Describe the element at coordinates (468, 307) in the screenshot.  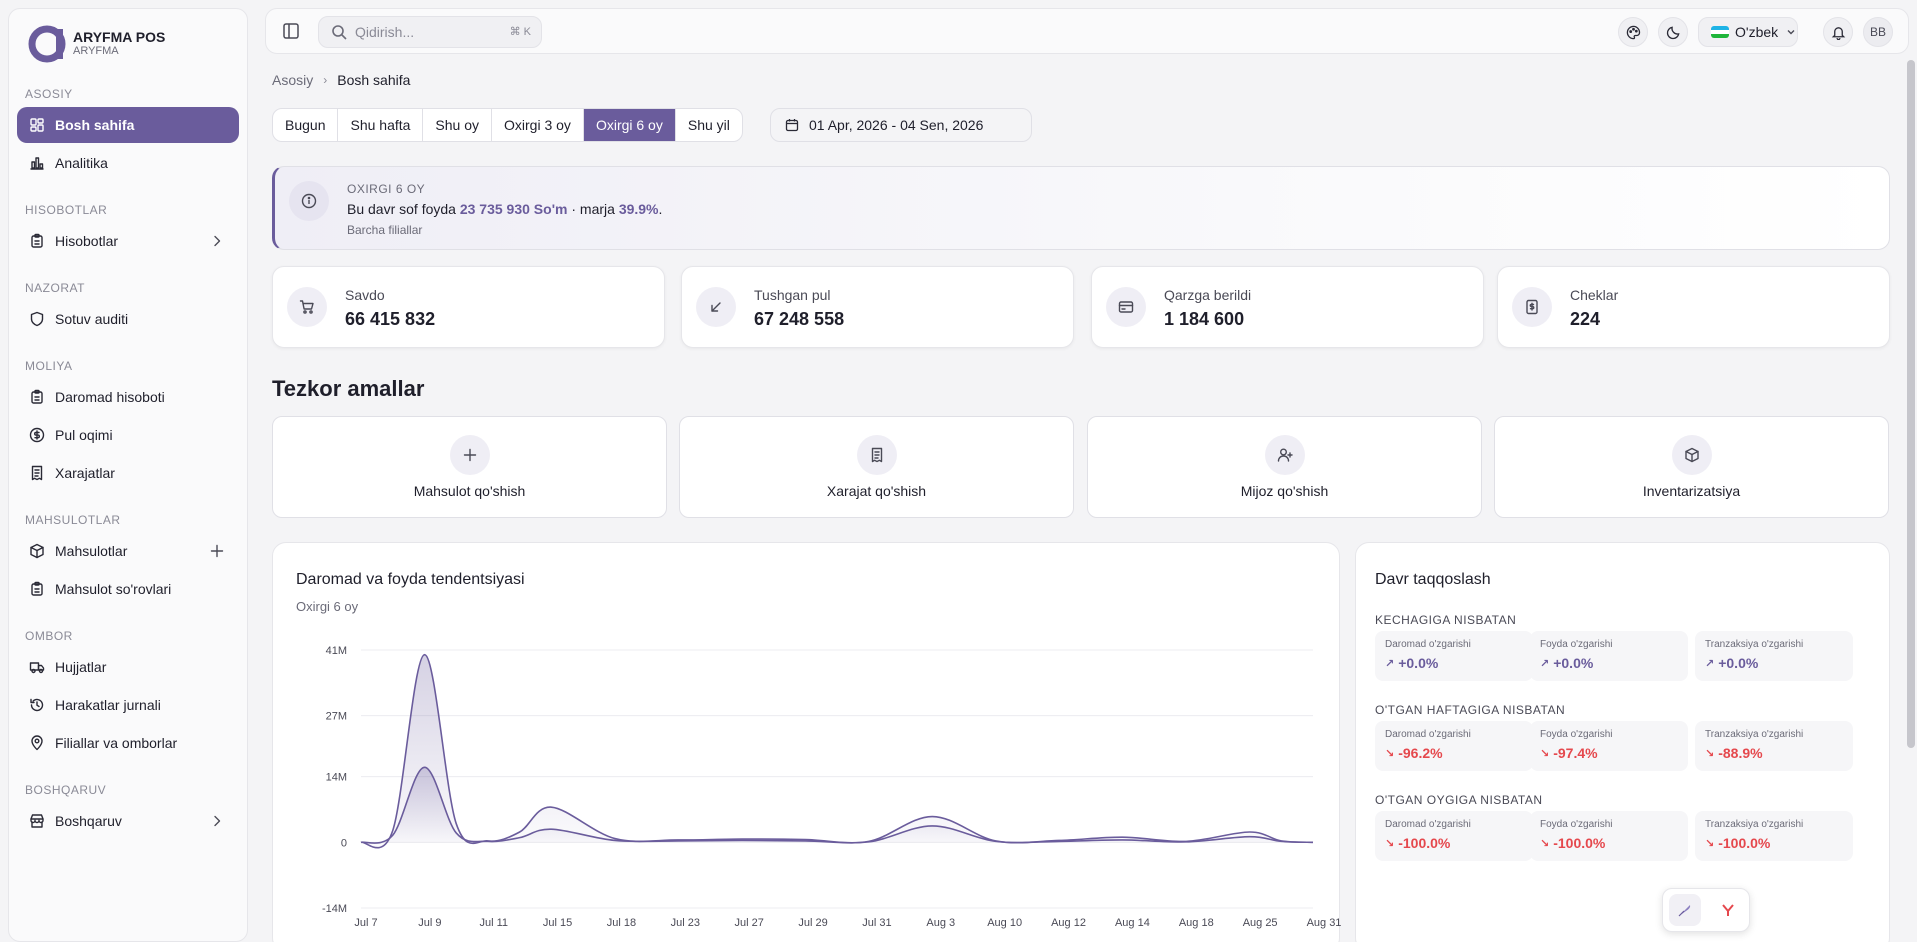
I see `stat-card: Savdo 66 415 832` at that location.